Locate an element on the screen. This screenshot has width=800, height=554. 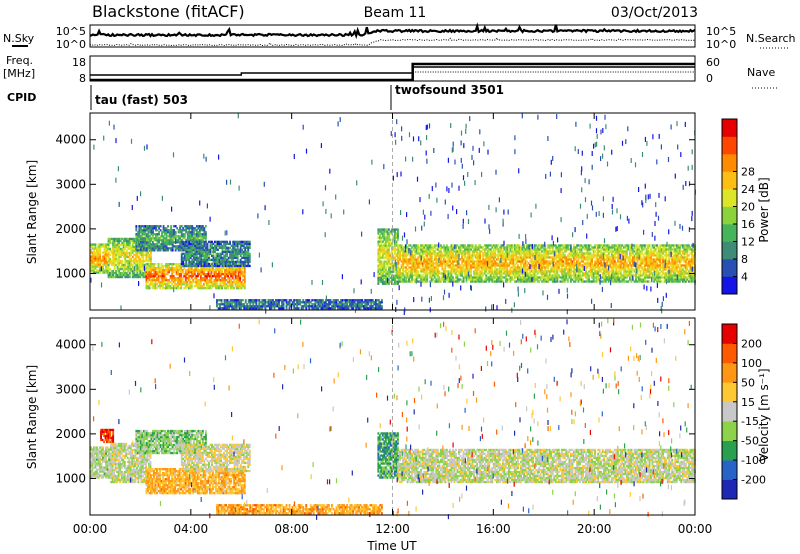
freq-trace is located at coordinates (392, 71).